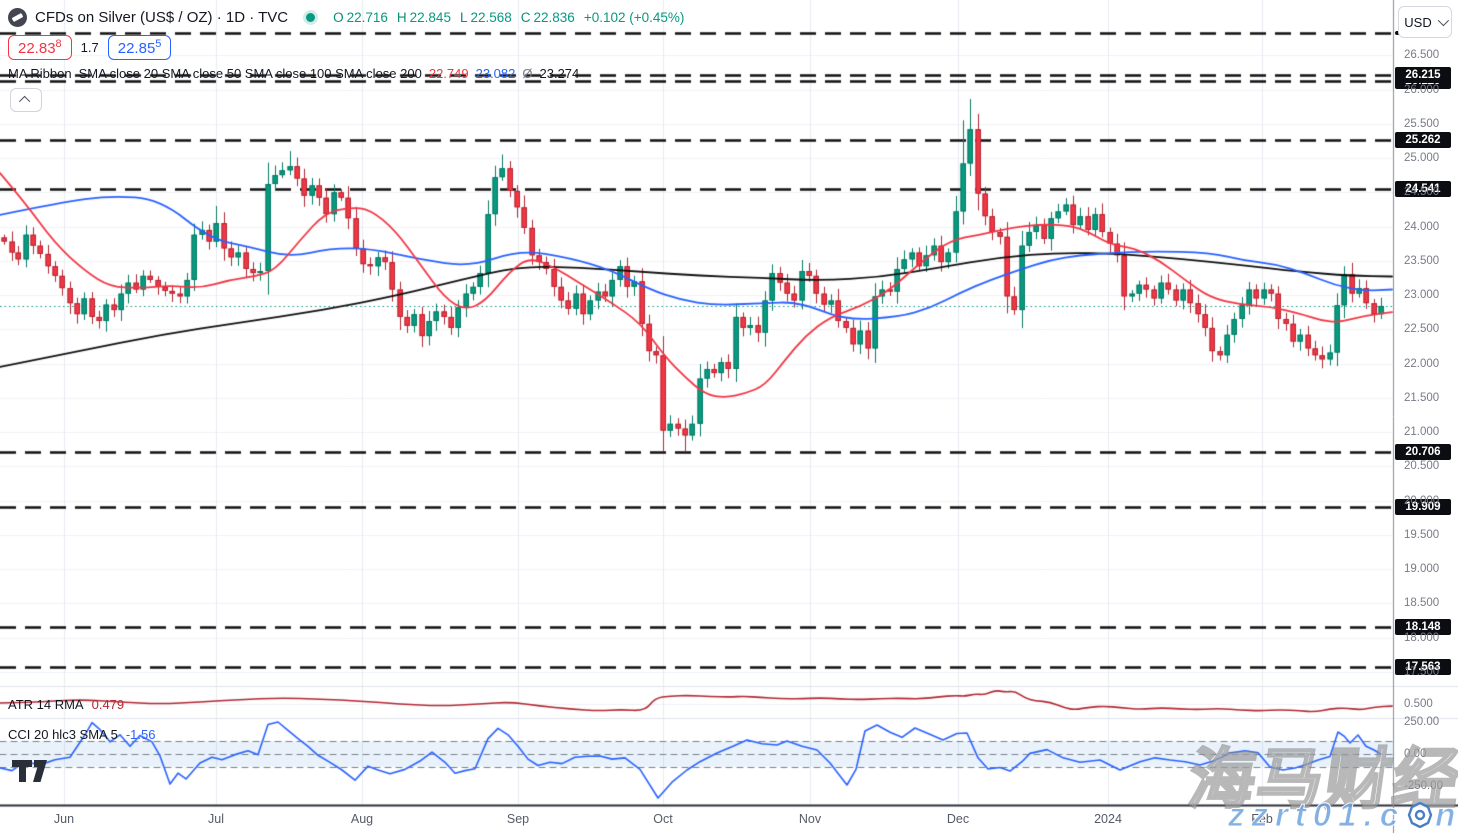 Image resolution: width=1458 pixels, height=833 pixels. What do you see at coordinates (1422, 363) in the screenshot?
I see `price-tick: 22.000` at bounding box center [1422, 363].